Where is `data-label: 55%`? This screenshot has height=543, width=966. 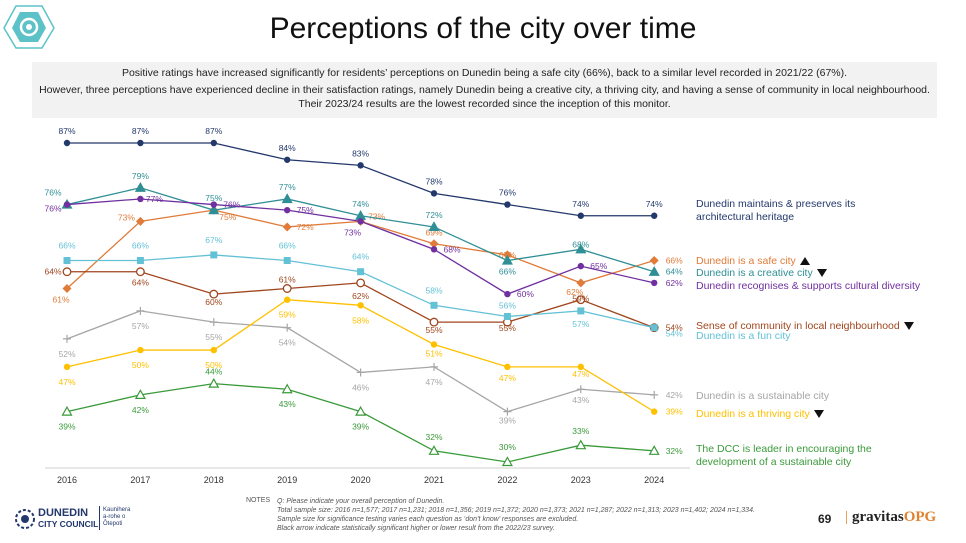
data-label: 55% is located at coordinates (213, 337).